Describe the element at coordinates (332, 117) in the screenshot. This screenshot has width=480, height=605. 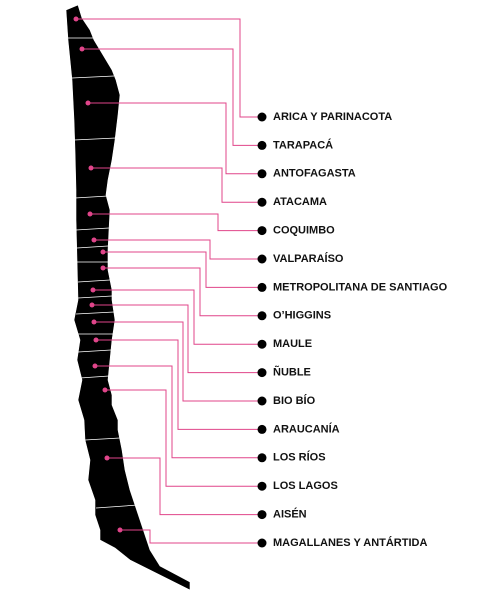
I see `region-label: ARICA Y PARINACOTA` at that location.